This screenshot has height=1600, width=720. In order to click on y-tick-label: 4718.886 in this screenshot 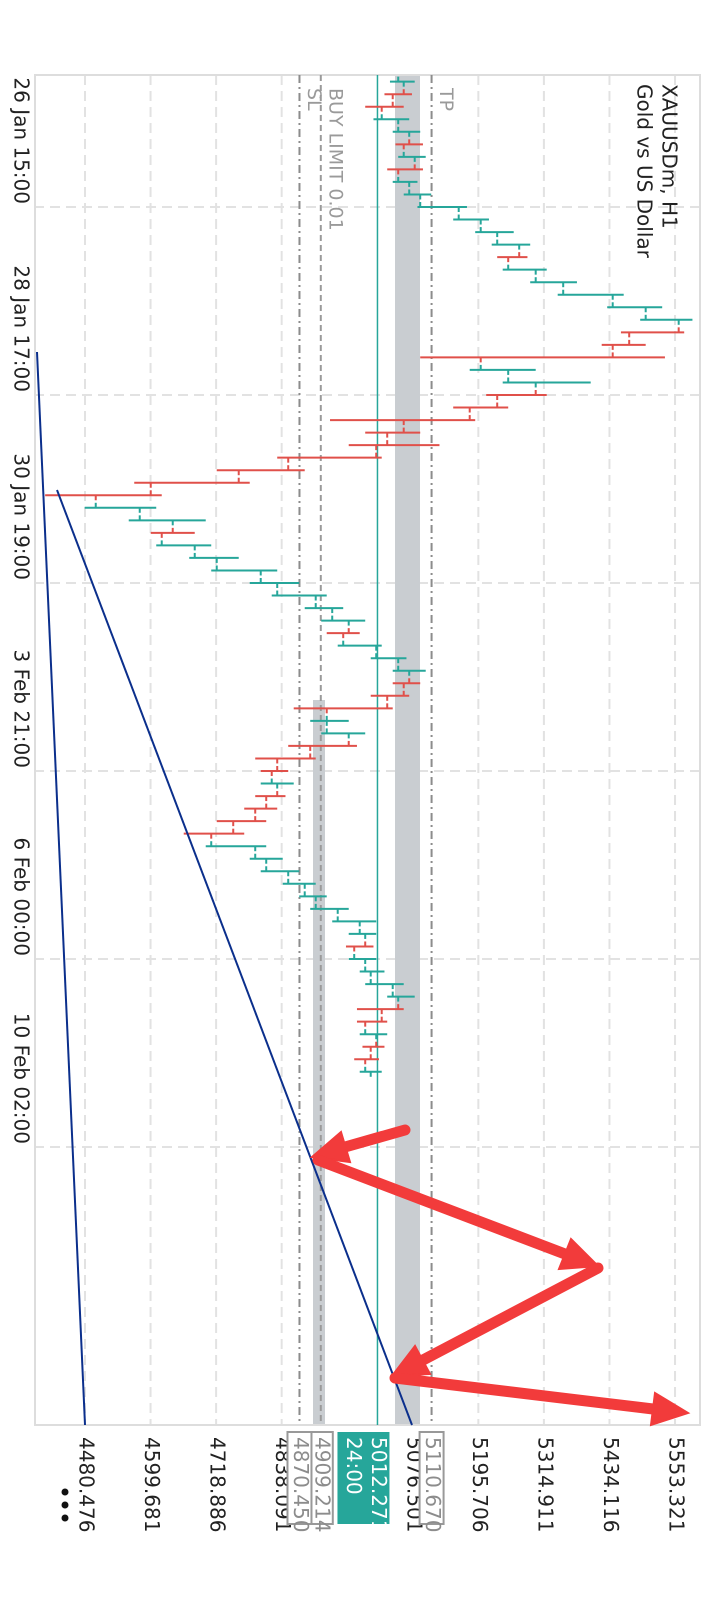, I will do `click(218, 1484)`.